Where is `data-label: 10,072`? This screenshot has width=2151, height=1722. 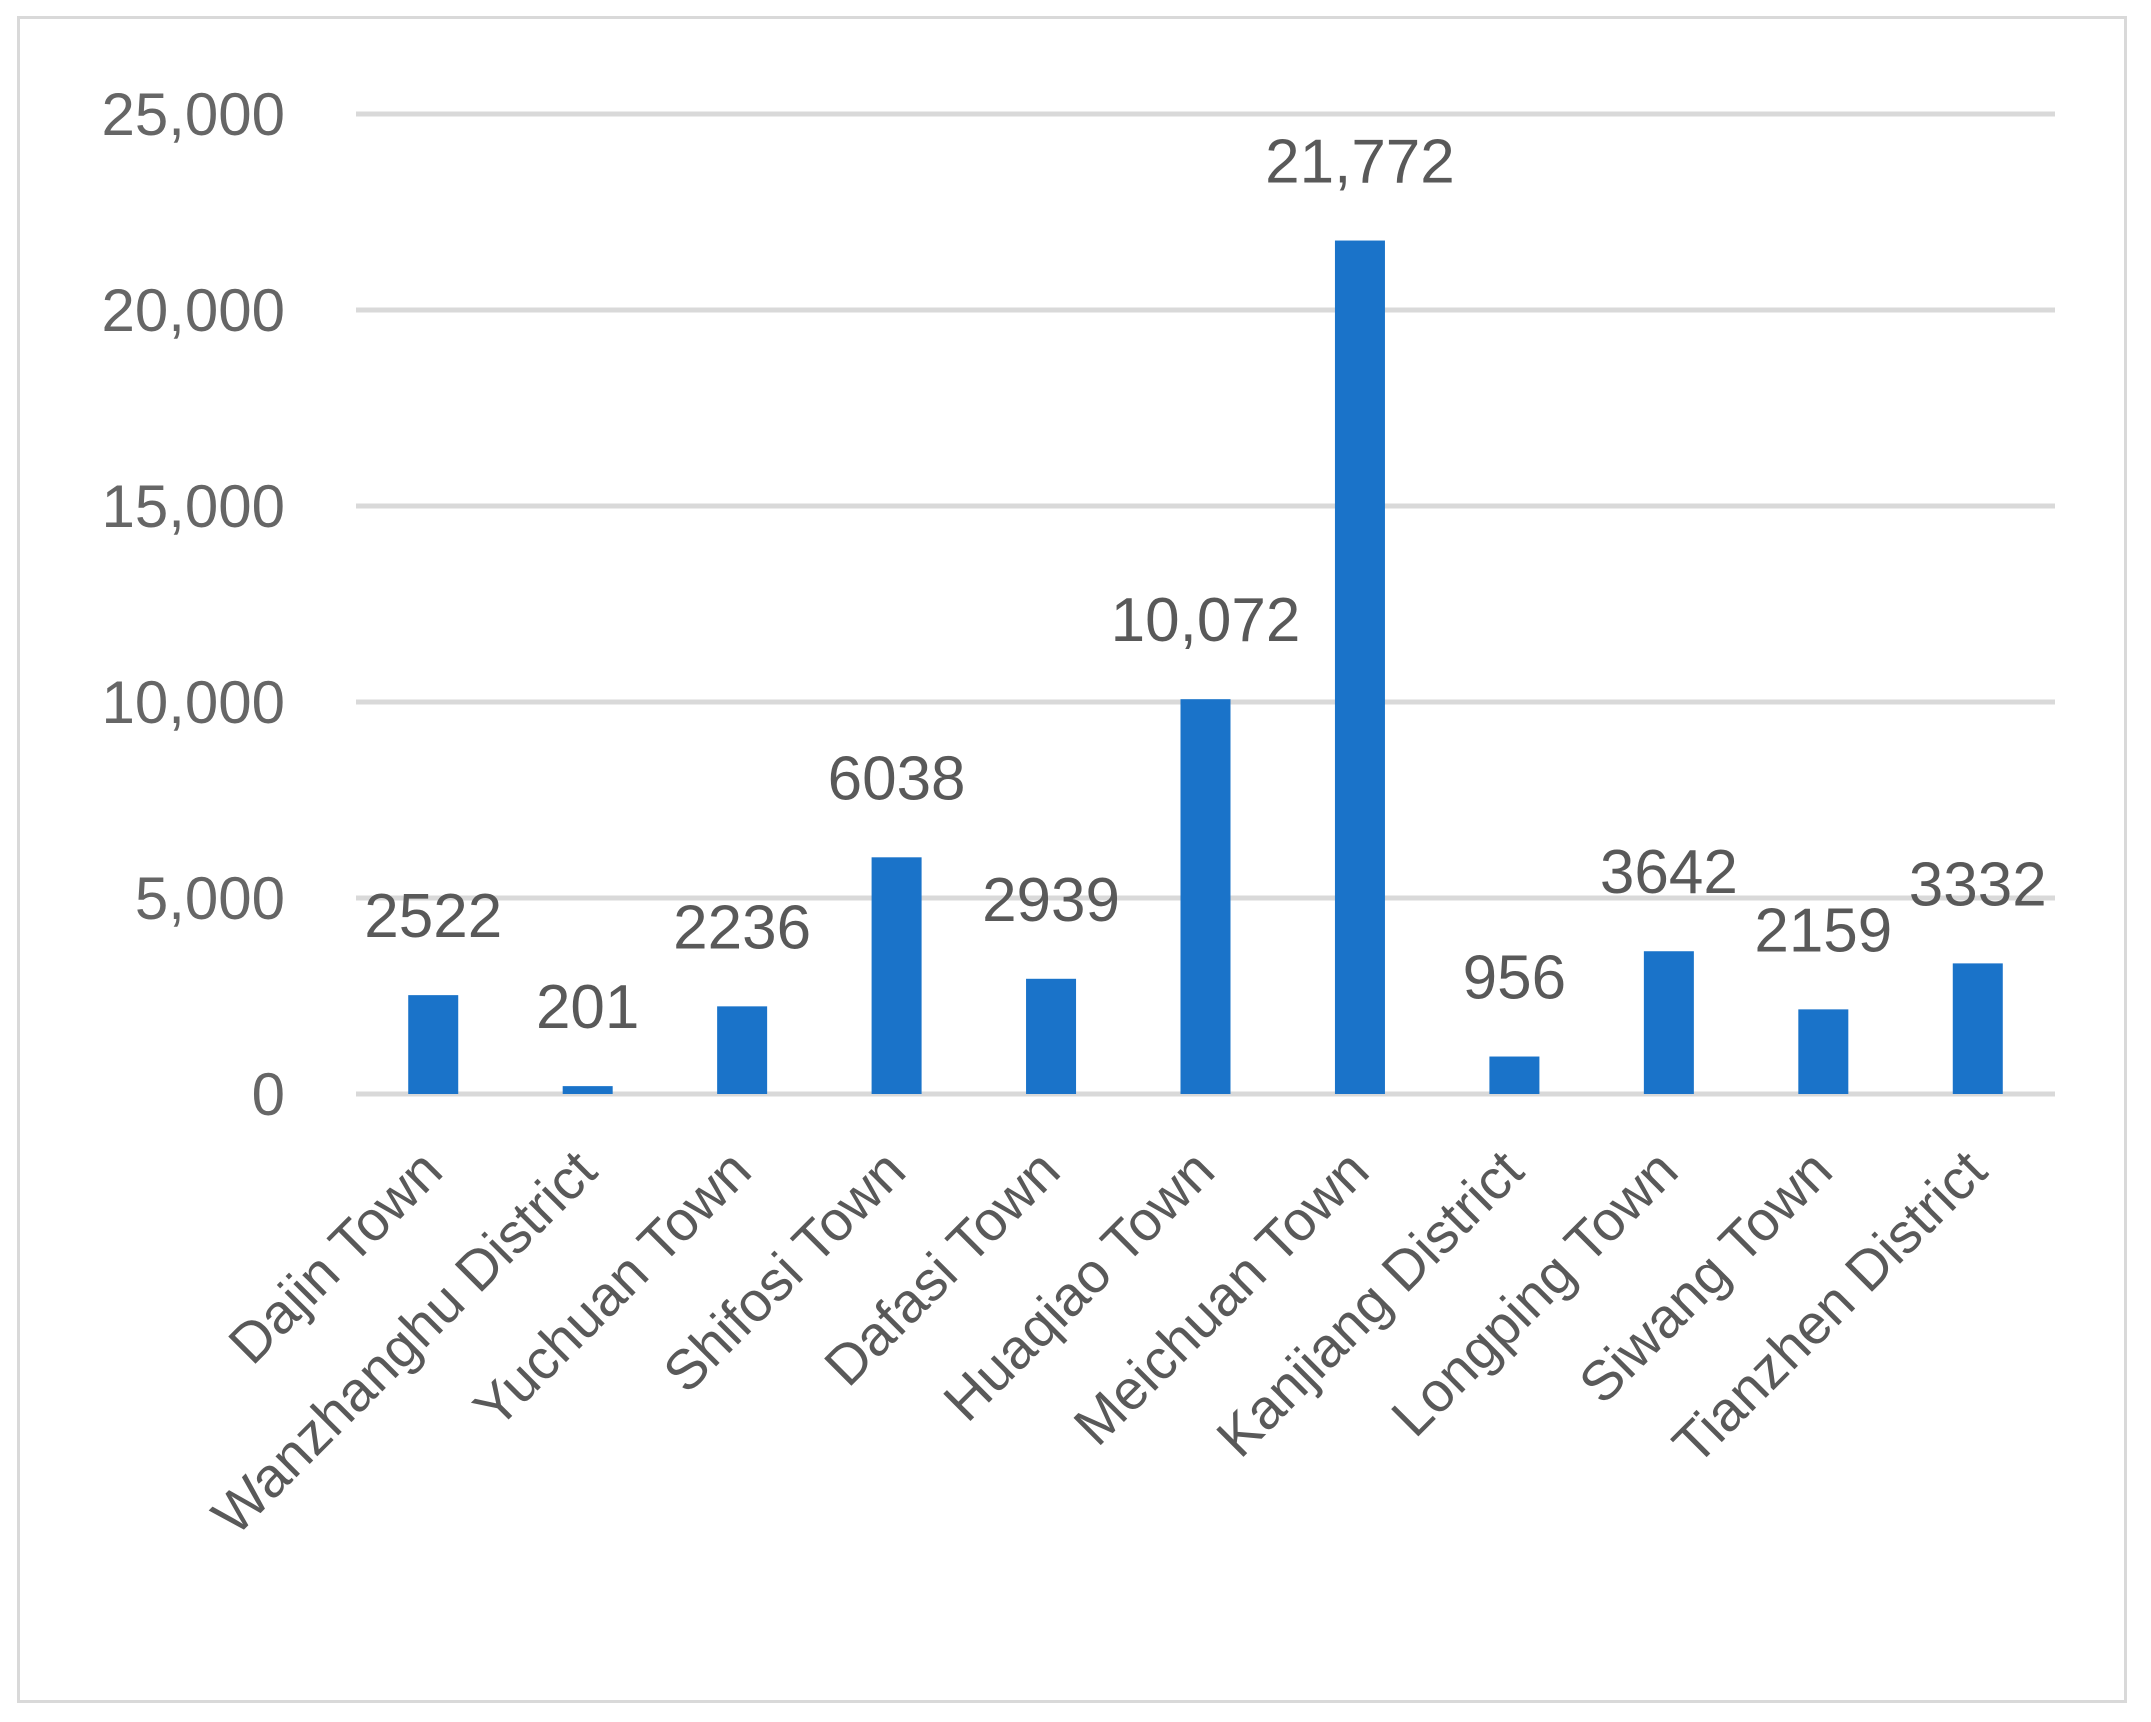 data-label: 10,072 is located at coordinates (1206, 620).